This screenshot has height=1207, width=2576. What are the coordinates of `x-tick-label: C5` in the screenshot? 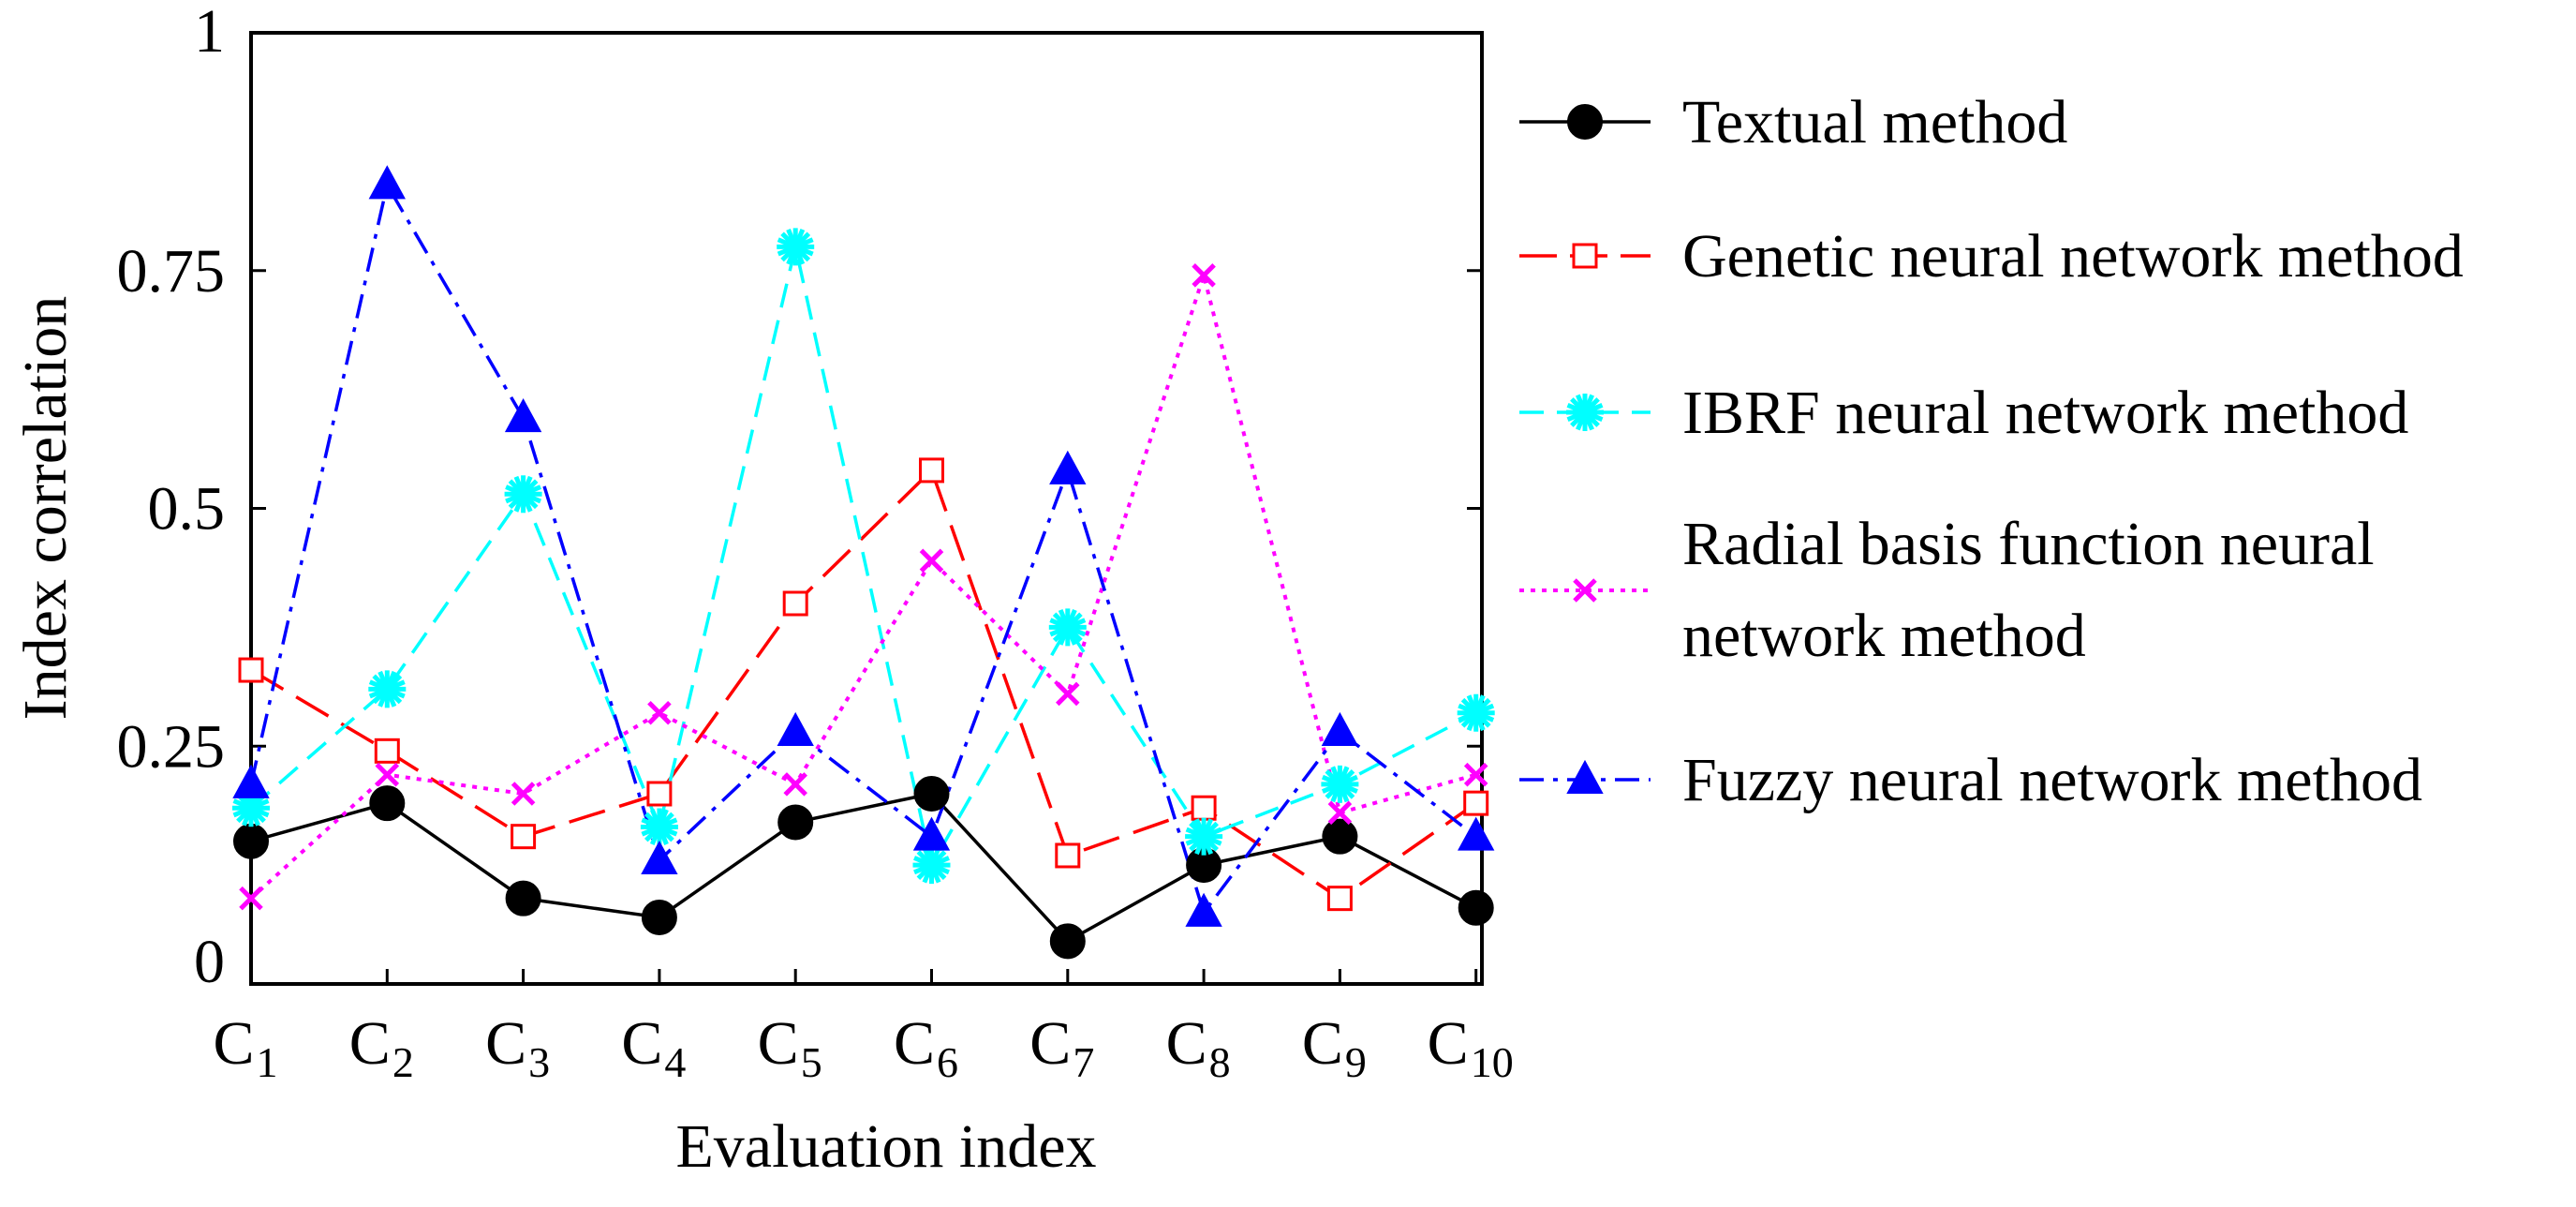 It's located at (790, 1047).